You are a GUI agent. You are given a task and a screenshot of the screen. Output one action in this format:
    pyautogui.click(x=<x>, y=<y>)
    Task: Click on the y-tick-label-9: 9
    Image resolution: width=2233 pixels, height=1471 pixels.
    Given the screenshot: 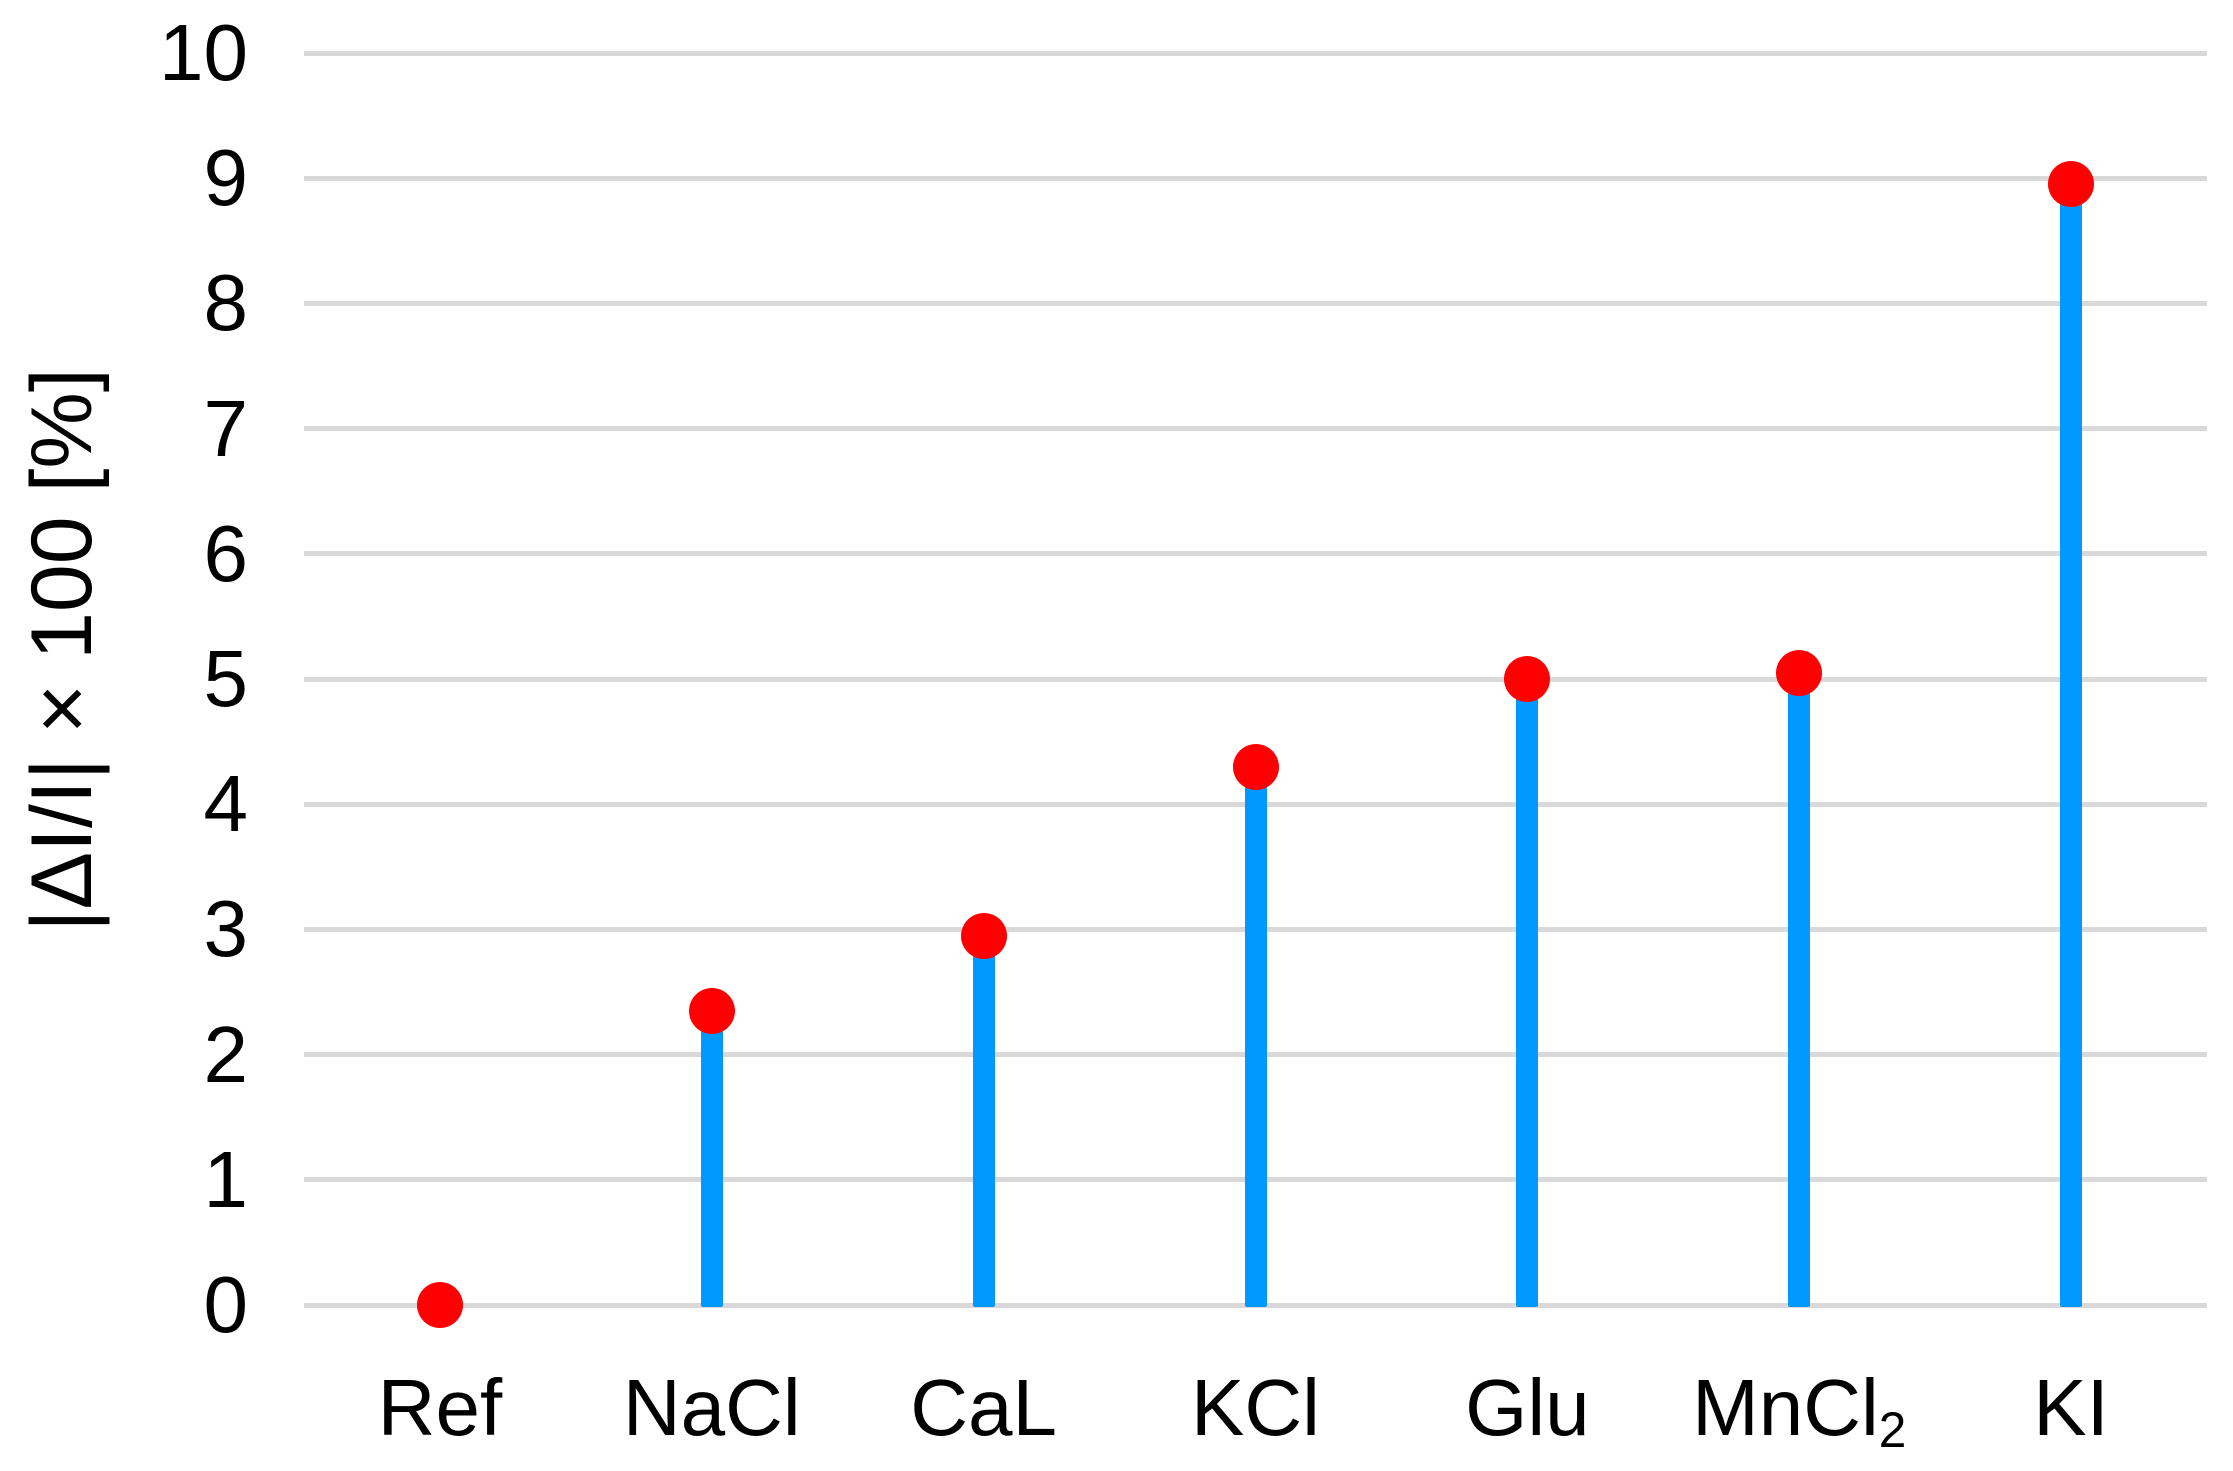 What is the action you would take?
    pyautogui.click(x=226, y=178)
    